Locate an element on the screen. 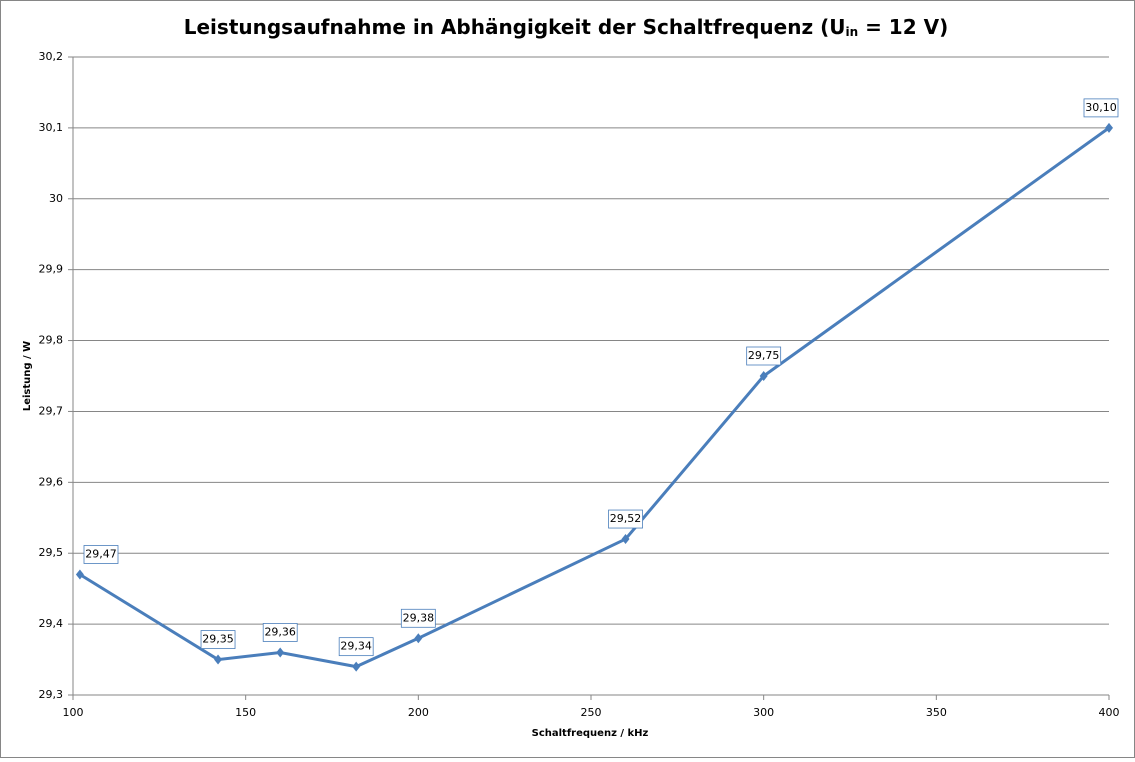  y-tick-label: 29,8 is located at coordinates (51, 340).